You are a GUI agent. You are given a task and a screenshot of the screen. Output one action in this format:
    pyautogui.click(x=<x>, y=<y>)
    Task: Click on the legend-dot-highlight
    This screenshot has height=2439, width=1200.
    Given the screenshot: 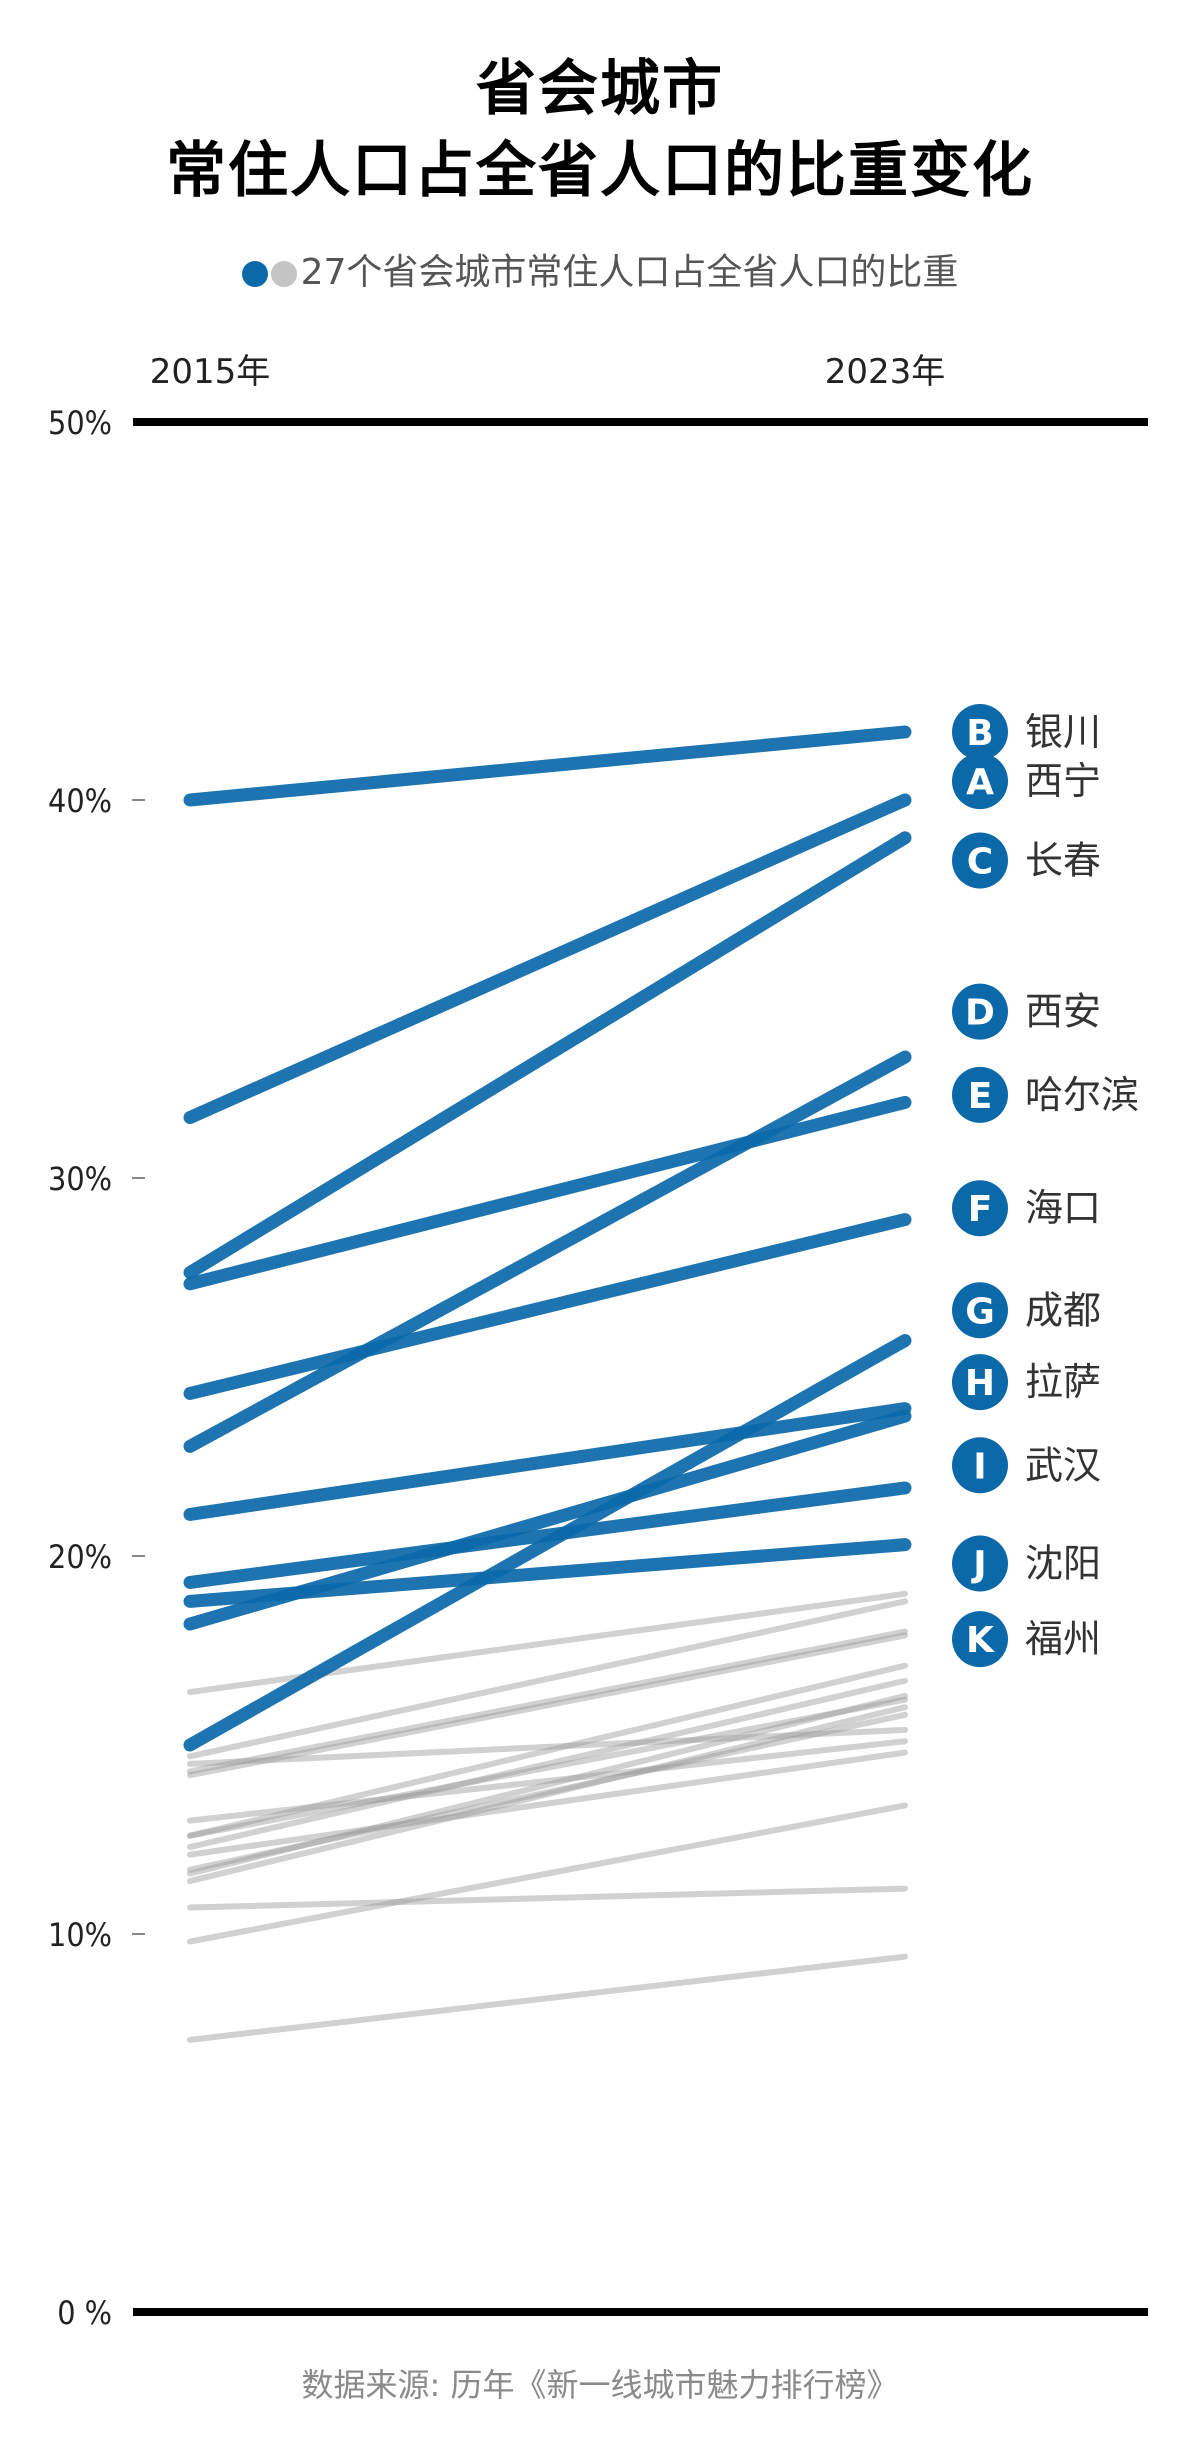 What is the action you would take?
    pyautogui.click(x=254, y=274)
    